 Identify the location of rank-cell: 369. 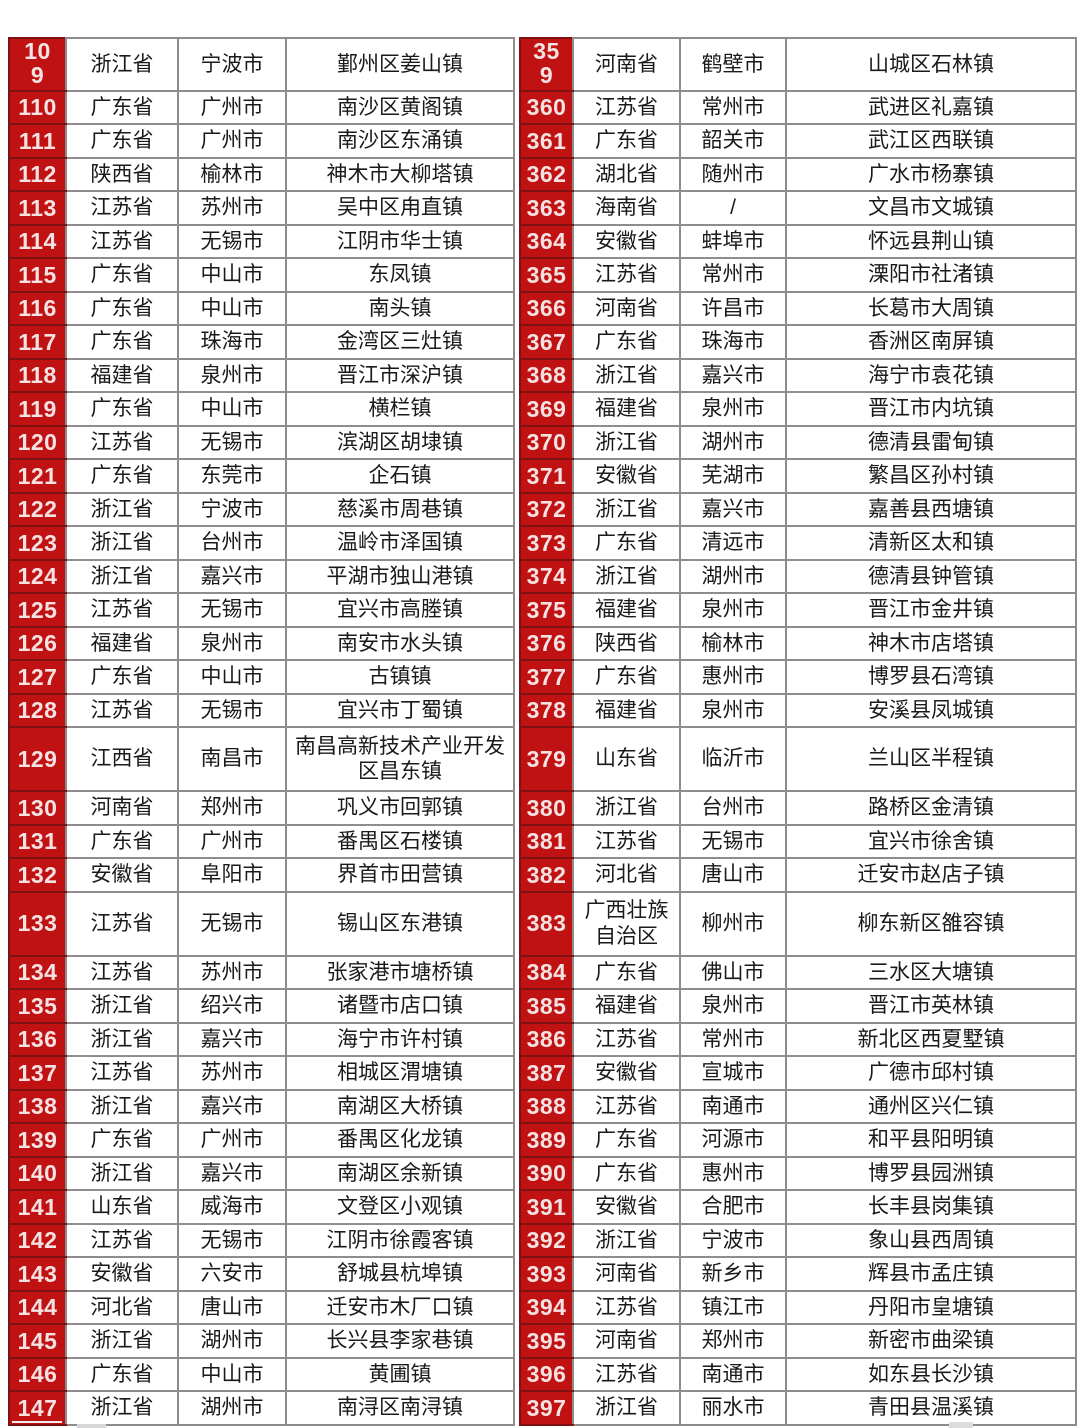
(546, 409).